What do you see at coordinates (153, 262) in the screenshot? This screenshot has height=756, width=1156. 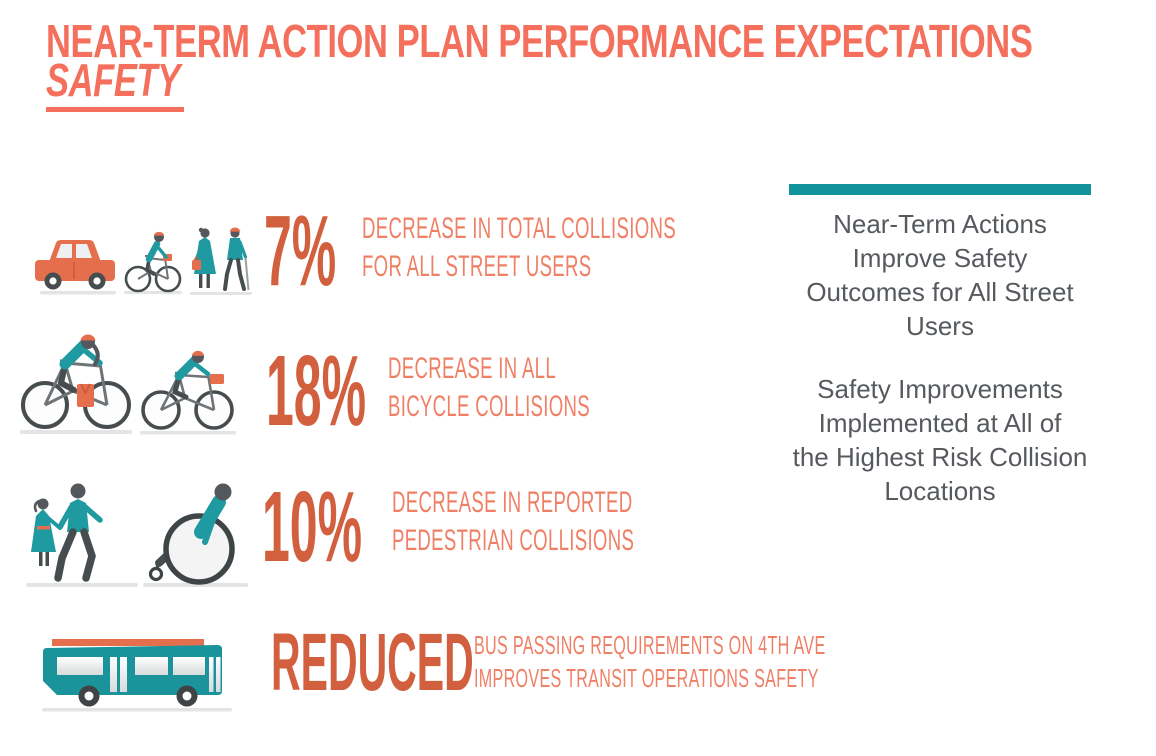 I see `cyclist-icon` at bounding box center [153, 262].